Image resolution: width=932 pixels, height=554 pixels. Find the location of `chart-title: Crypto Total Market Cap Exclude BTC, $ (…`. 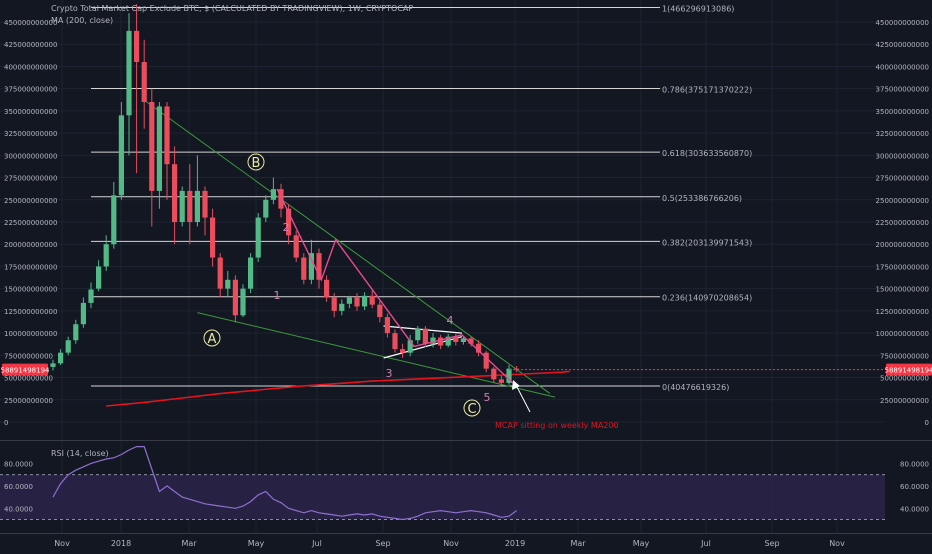

chart-title: Crypto Total Market Cap Exclude BTC, $ (… is located at coordinates (232, 8).